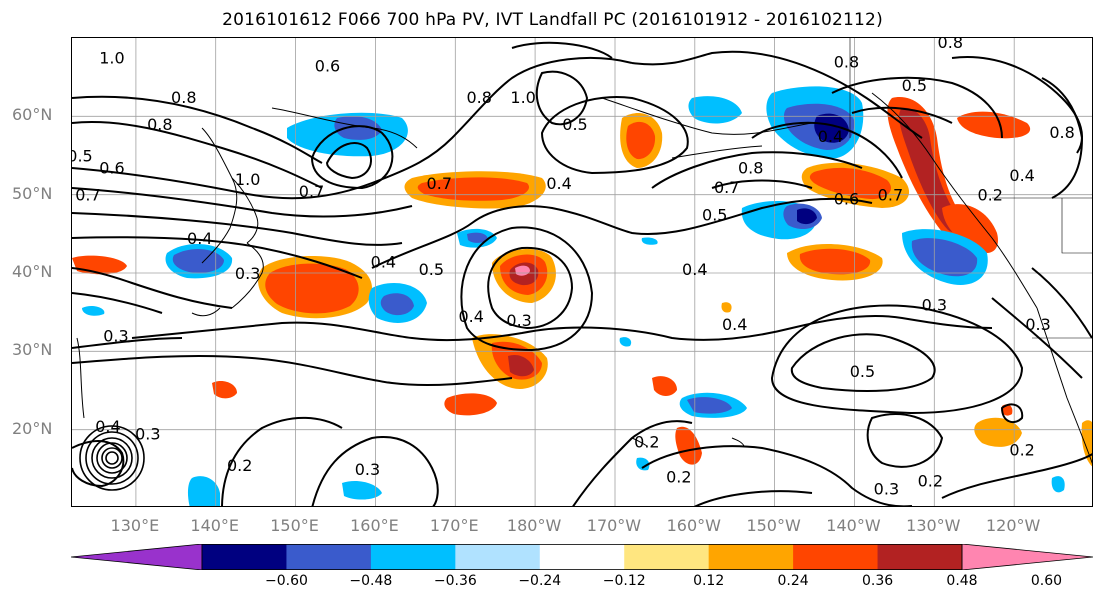 This screenshot has height=601, width=1105. What do you see at coordinates (709, 581) in the screenshot?
I see `colorbar-tick-label: 0.12` at bounding box center [709, 581].